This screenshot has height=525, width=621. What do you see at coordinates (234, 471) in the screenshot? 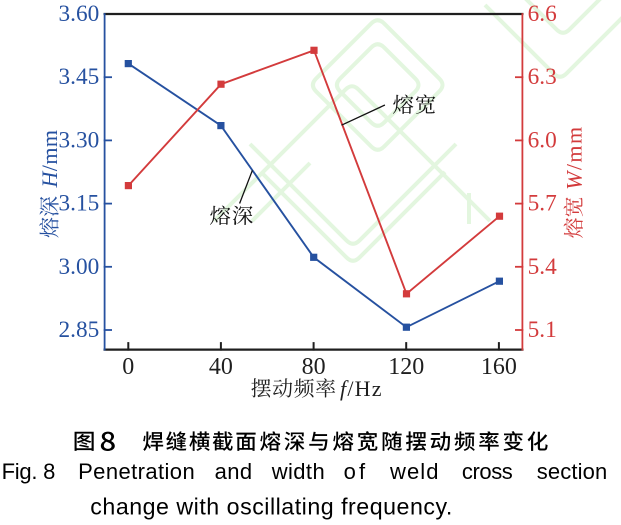
I see `svg-text: and` at bounding box center [234, 471].